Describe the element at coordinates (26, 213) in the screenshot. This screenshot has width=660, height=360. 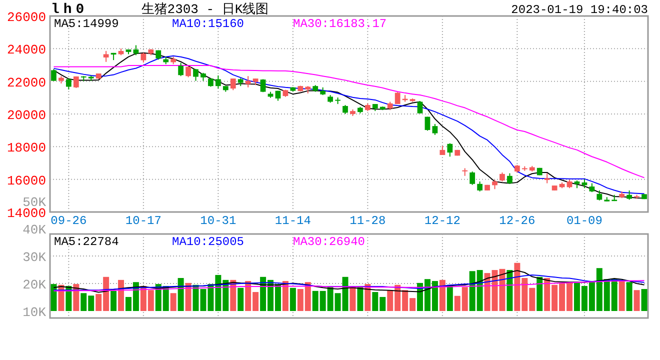
I see `y-tick-label: 14000` at that location.